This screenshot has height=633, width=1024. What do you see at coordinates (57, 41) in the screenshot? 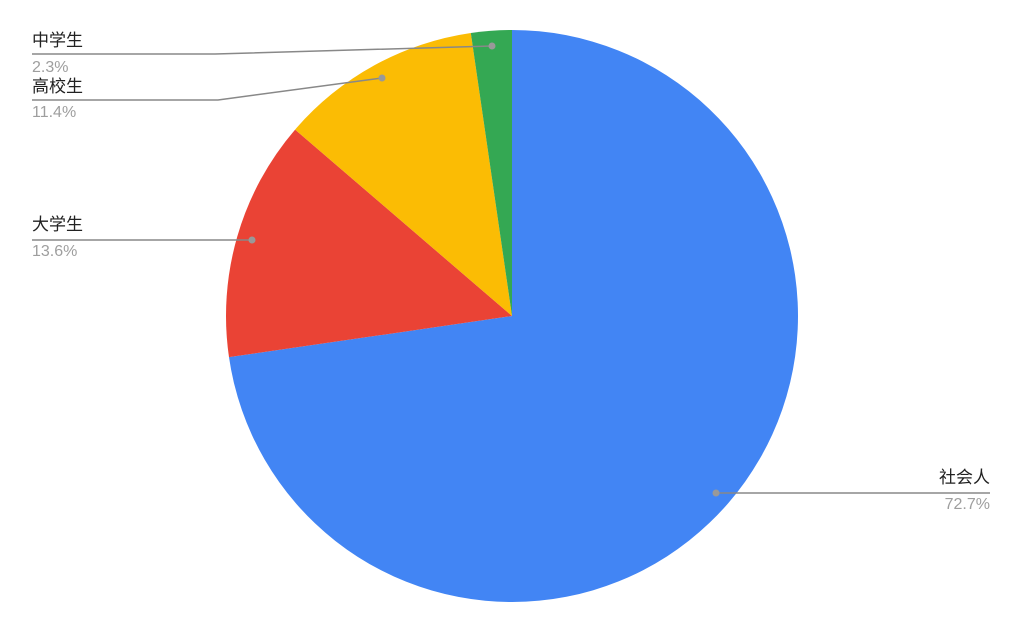
I see `slice-label-3: 中学生` at bounding box center [57, 41].